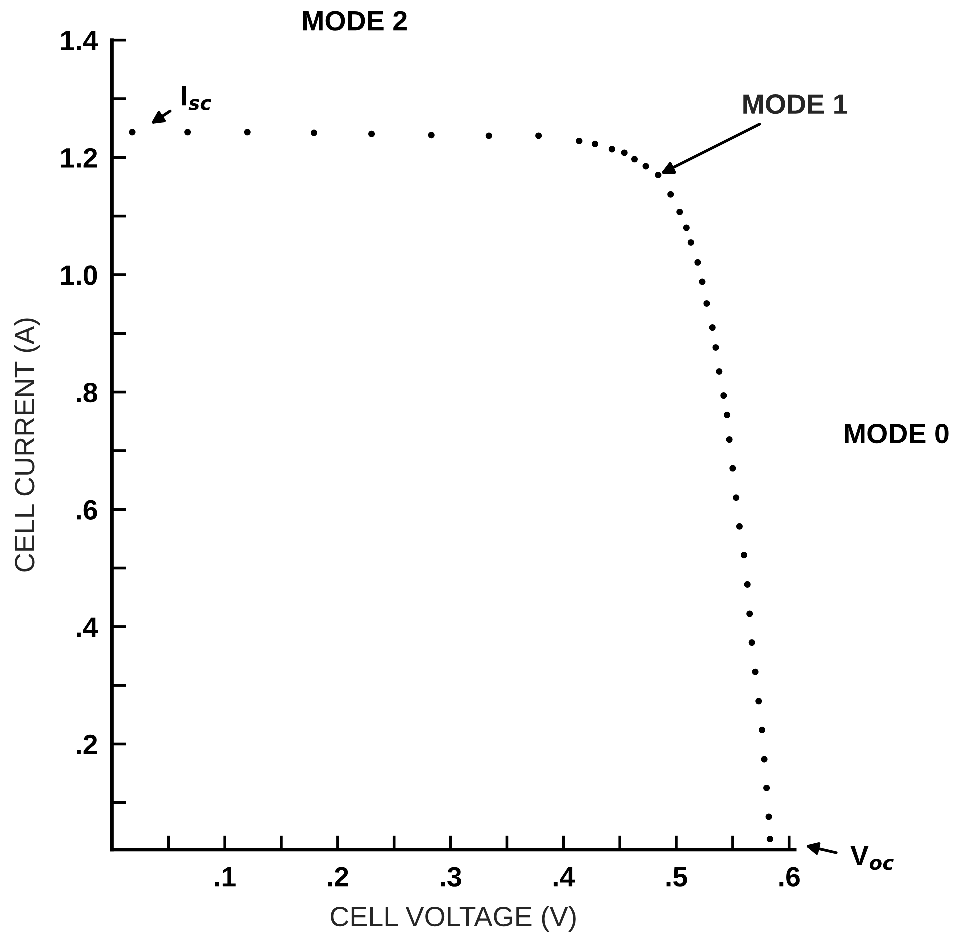 The width and height of the screenshot is (959, 938). Describe the element at coordinates (790, 877) in the screenshot. I see `x-tick-label: .6` at that location.